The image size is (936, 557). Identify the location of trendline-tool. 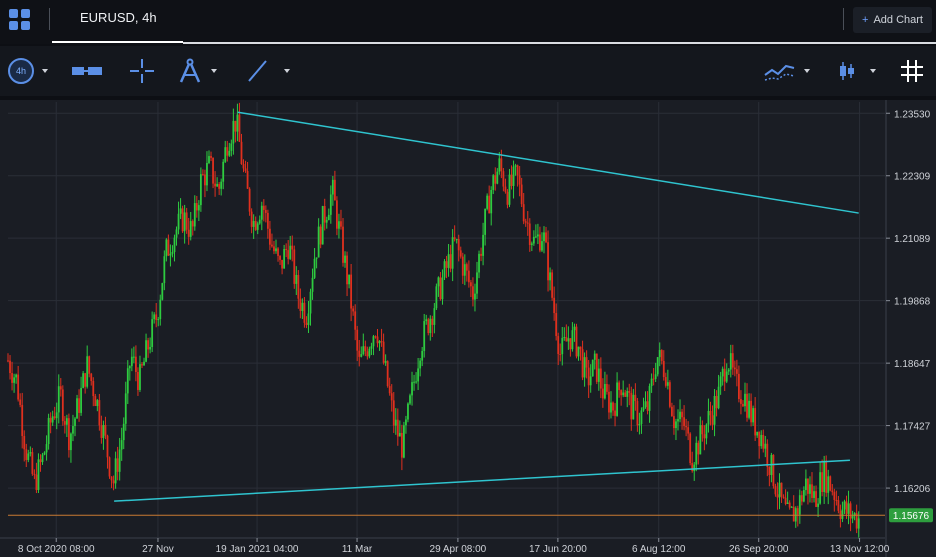
(268, 71).